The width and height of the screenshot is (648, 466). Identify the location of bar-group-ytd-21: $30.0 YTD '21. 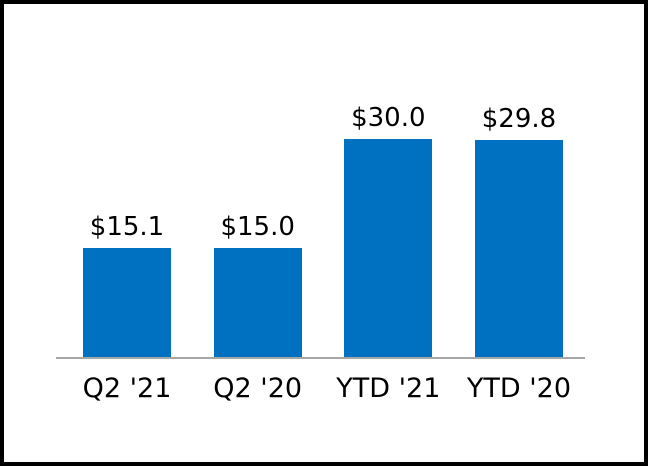
(388, 204).